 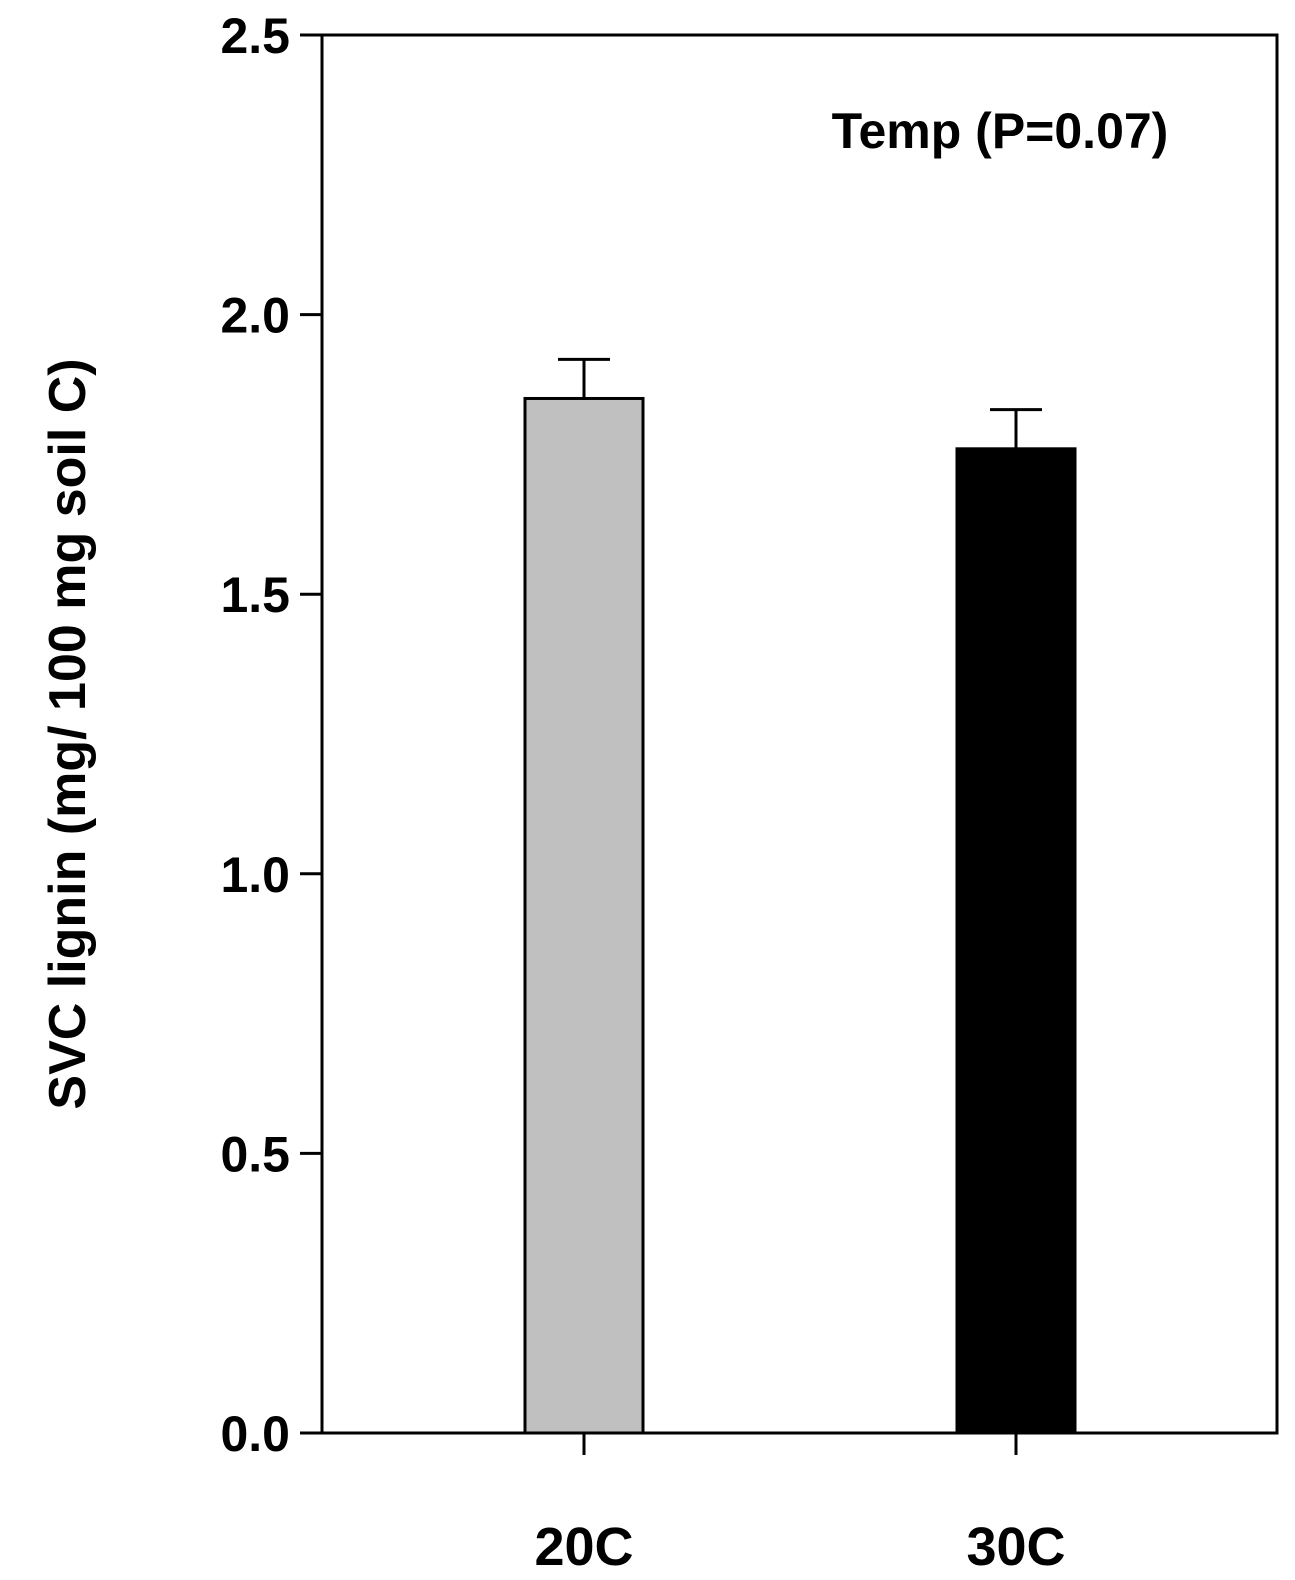 I want to click on y-tick-label: 0.5, so click(x=255, y=1154).